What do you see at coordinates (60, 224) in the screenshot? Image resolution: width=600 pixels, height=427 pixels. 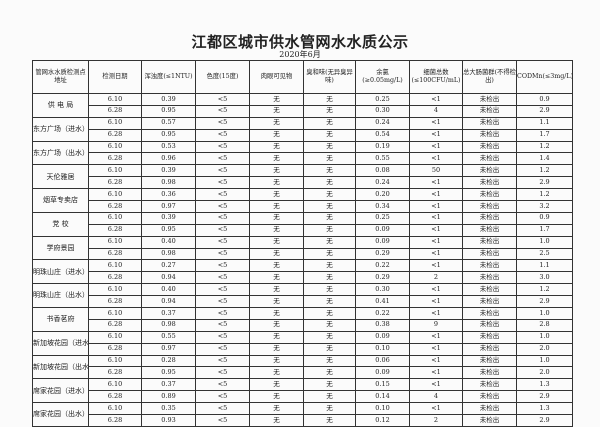 I see `site-name-cell: 党 校` at bounding box center [60, 224].